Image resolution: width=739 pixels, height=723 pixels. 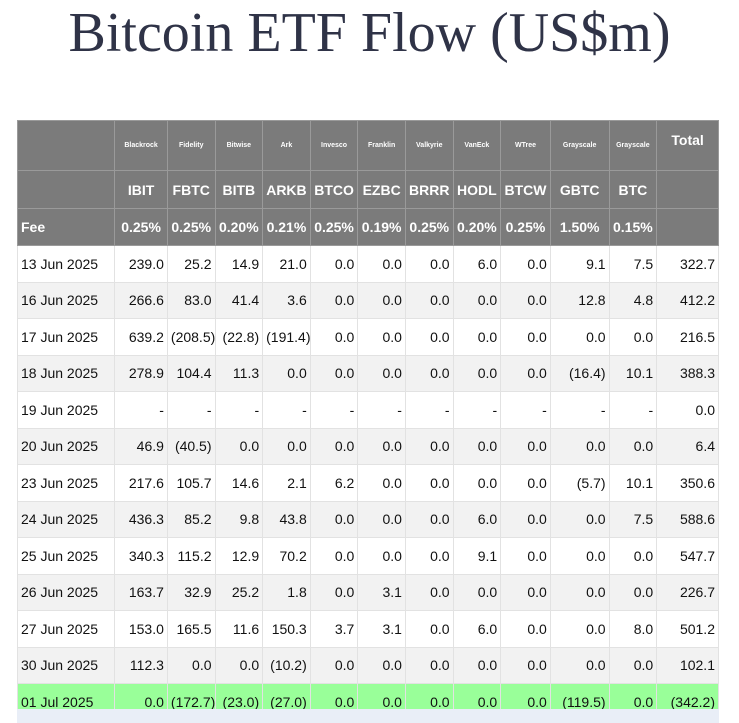 I want to click on ticker-label: BTCO, so click(x=334, y=189).